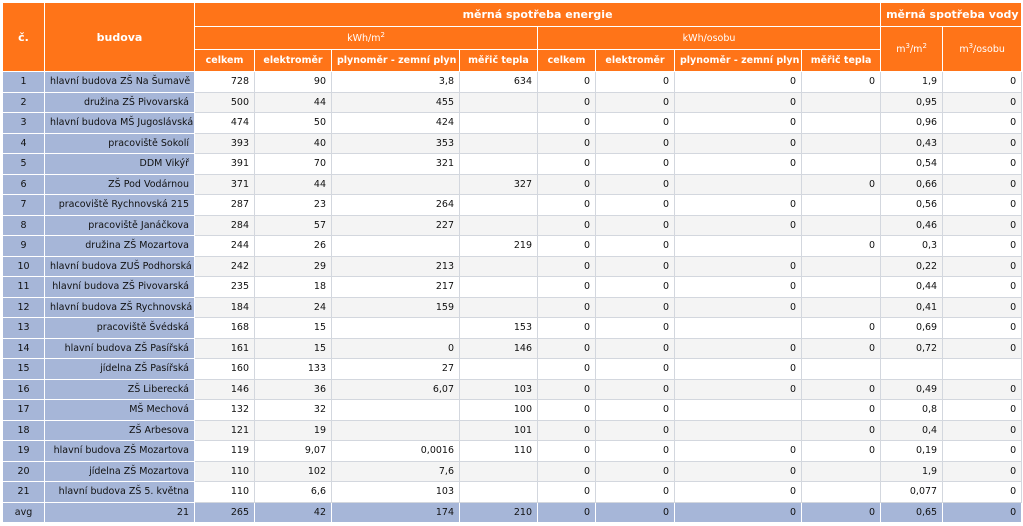 This screenshot has height=526, width=1023. Describe the element at coordinates (224, 410) in the screenshot. I see `table-cell: 132` at that location.